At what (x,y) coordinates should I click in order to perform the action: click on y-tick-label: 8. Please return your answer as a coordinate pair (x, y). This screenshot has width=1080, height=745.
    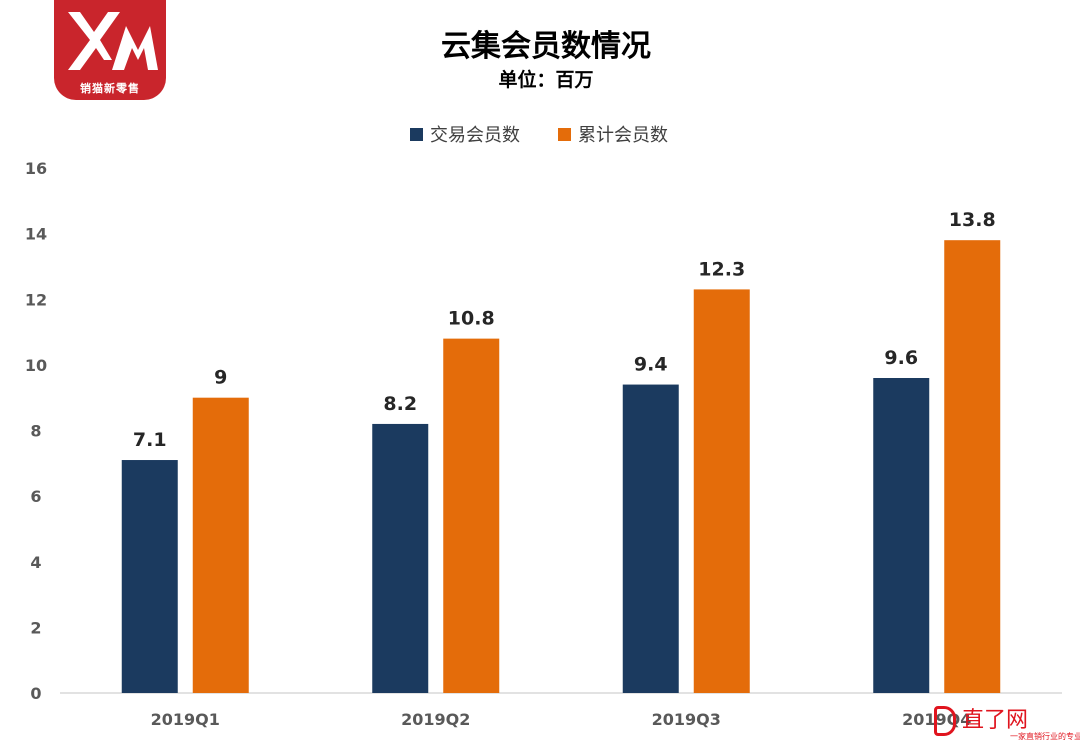
    Looking at the image, I should click on (35, 431).